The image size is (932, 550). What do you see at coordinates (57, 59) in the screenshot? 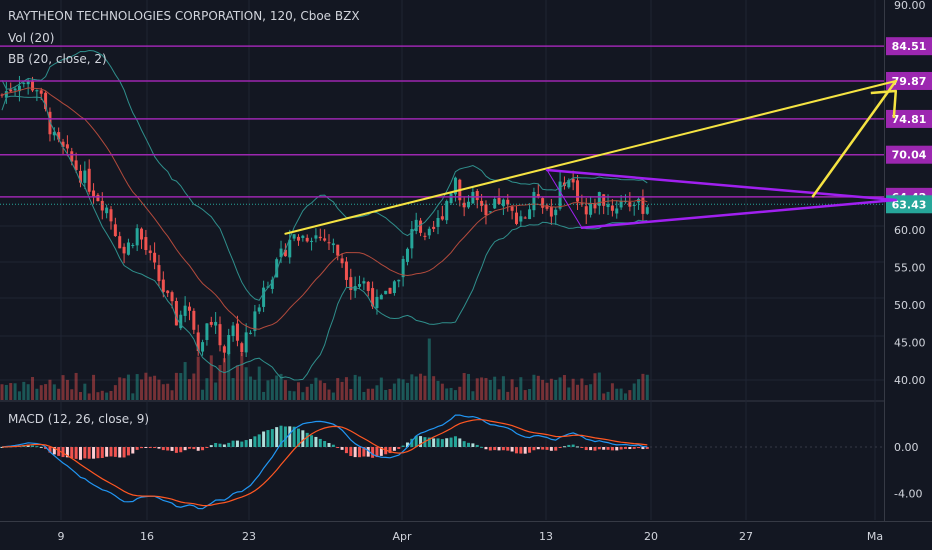
I see `bollinger-legend: BB (20, close, 2)` at bounding box center [57, 59].